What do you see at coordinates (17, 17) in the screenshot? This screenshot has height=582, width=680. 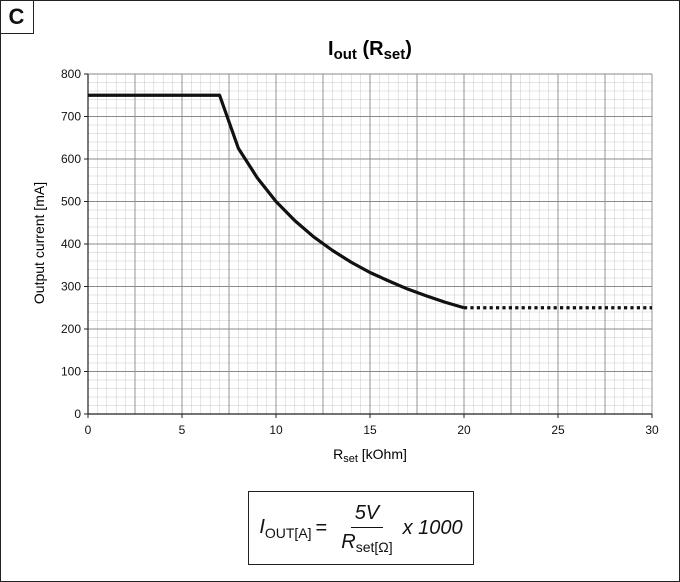 I see `panel-label: C` at bounding box center [17, 17].